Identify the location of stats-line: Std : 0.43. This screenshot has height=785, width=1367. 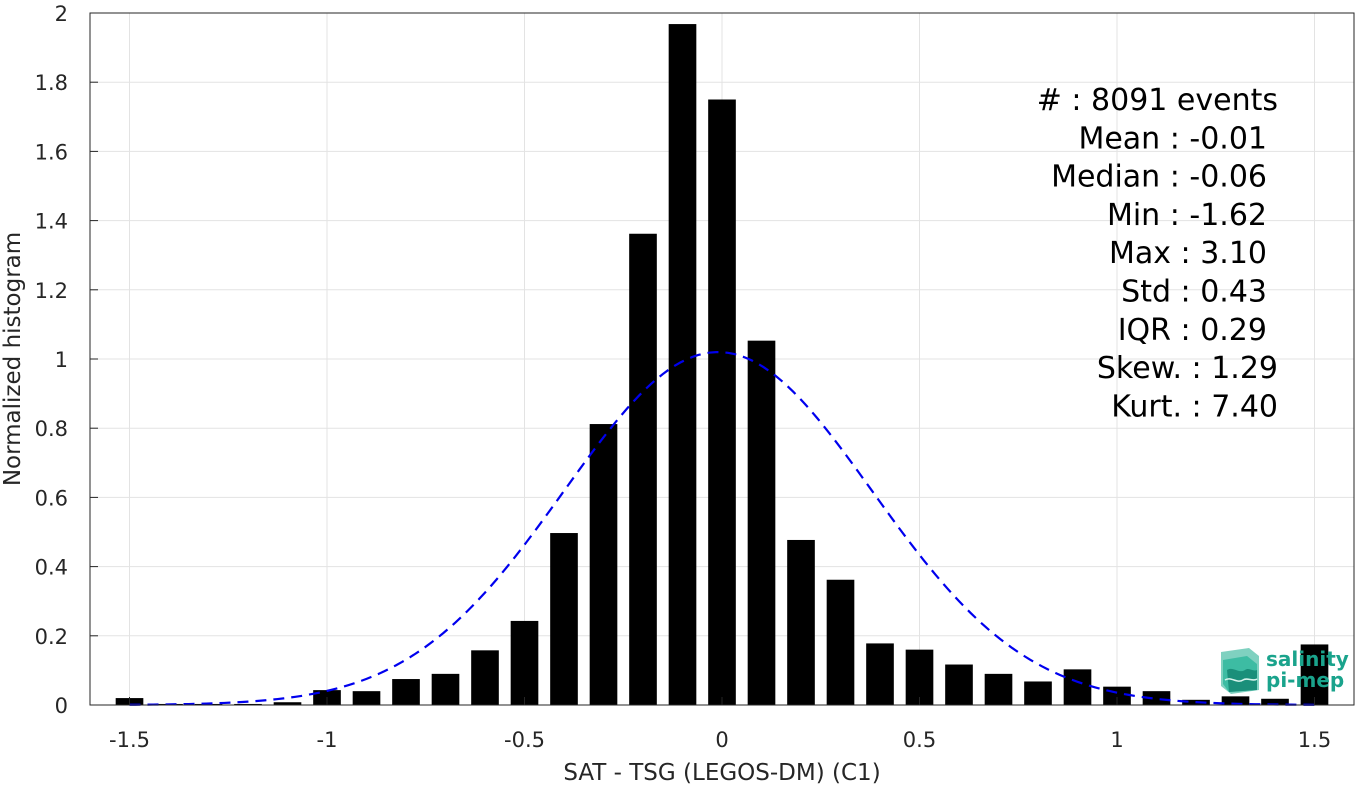
(1194, 292).